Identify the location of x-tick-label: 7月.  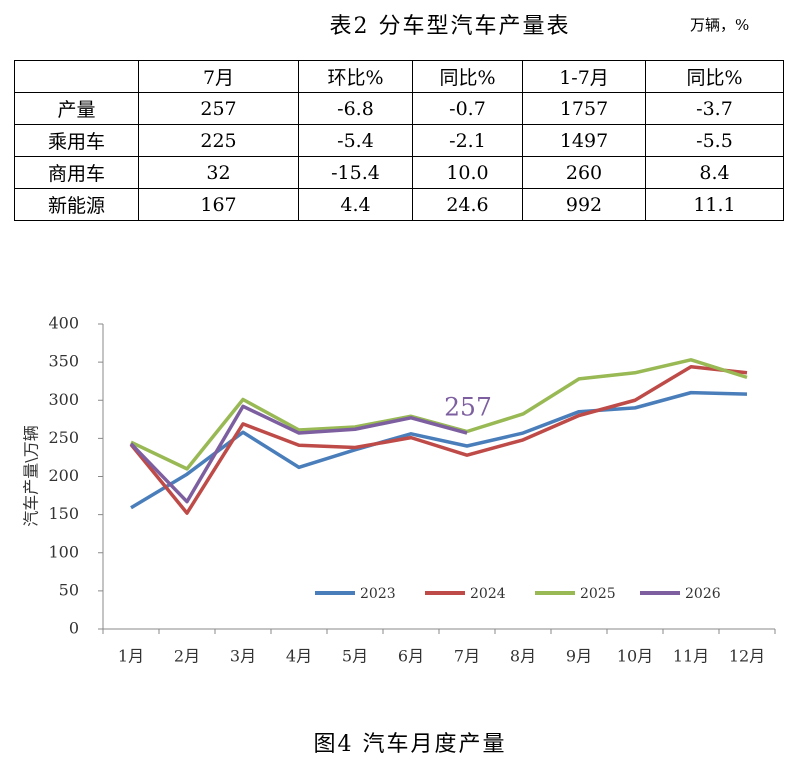
(467, 656).